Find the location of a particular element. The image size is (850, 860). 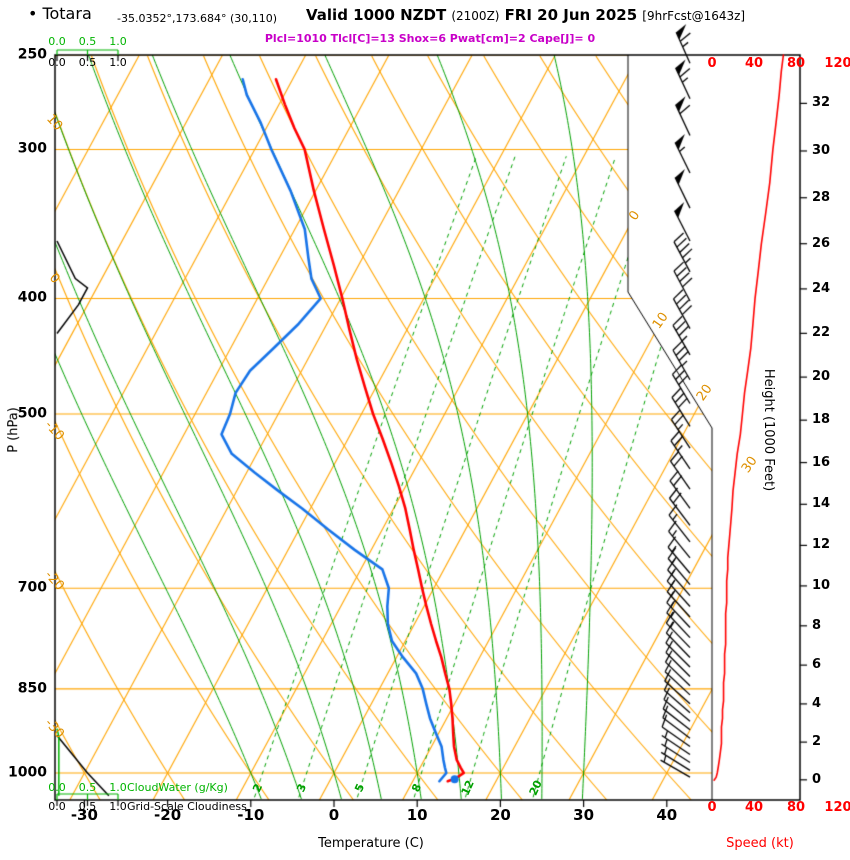

valid-z-time: (2100Z) is located at coordinates (475, 16).